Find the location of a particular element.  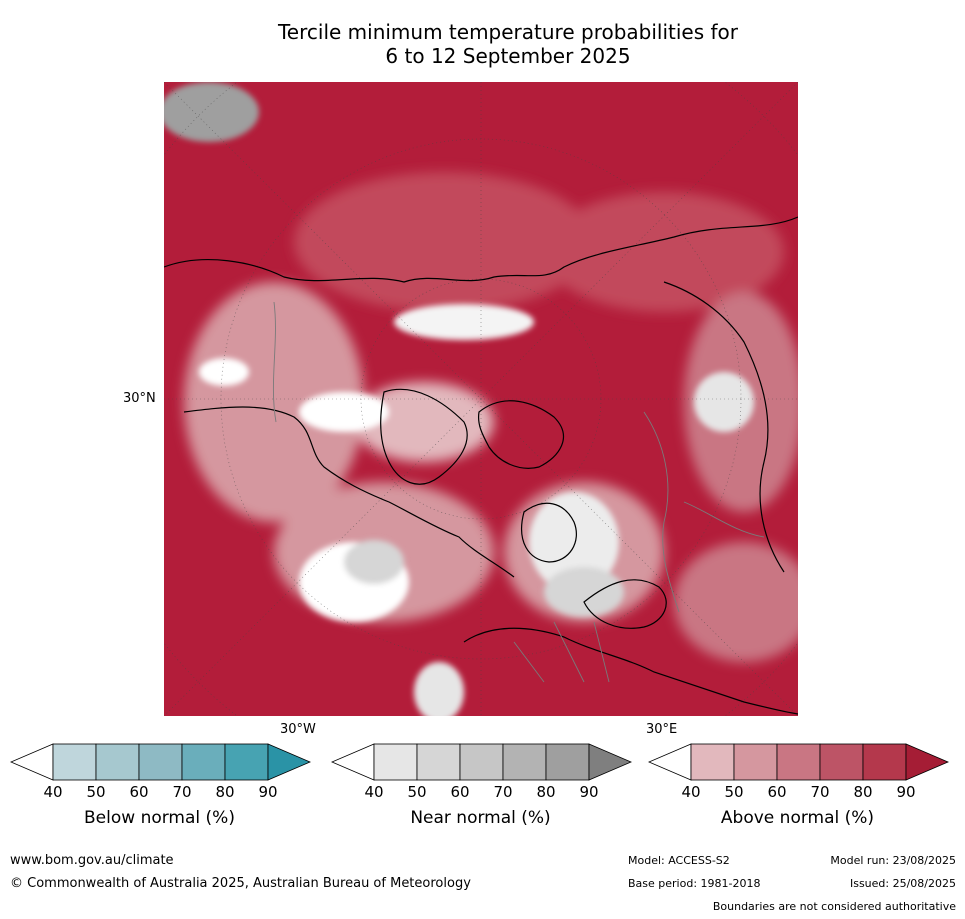

issued-text: Issued: 25/08/2025 is located at coordinates (902, 883).